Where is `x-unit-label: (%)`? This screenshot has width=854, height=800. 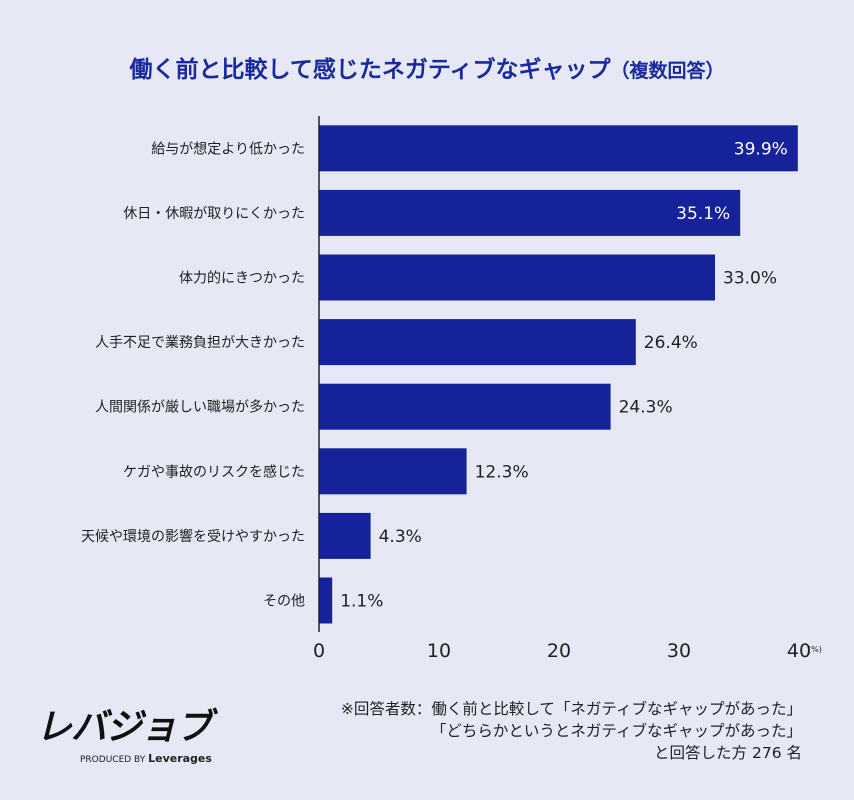
x-unit-label: (%) is located at coordinates (815, 649).